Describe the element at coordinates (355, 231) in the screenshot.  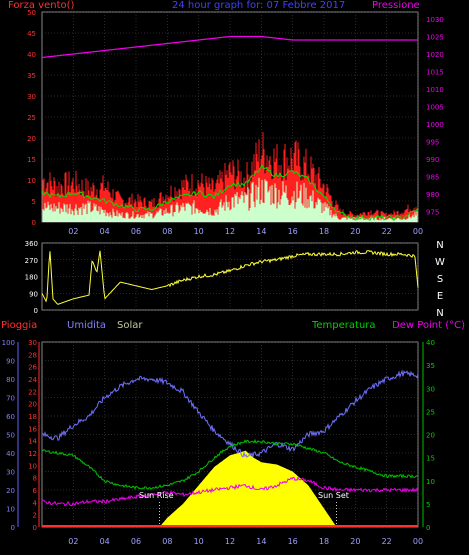
I see `wind-x-tick: 20` at that location.